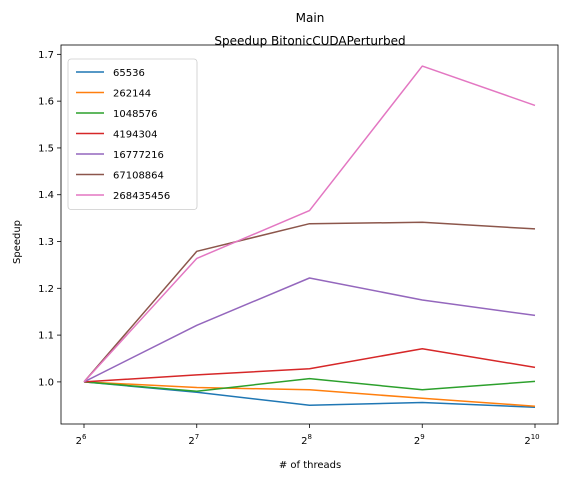 The image size is (567, 480). I want to click on chart-title: Main, so click(310, 18).